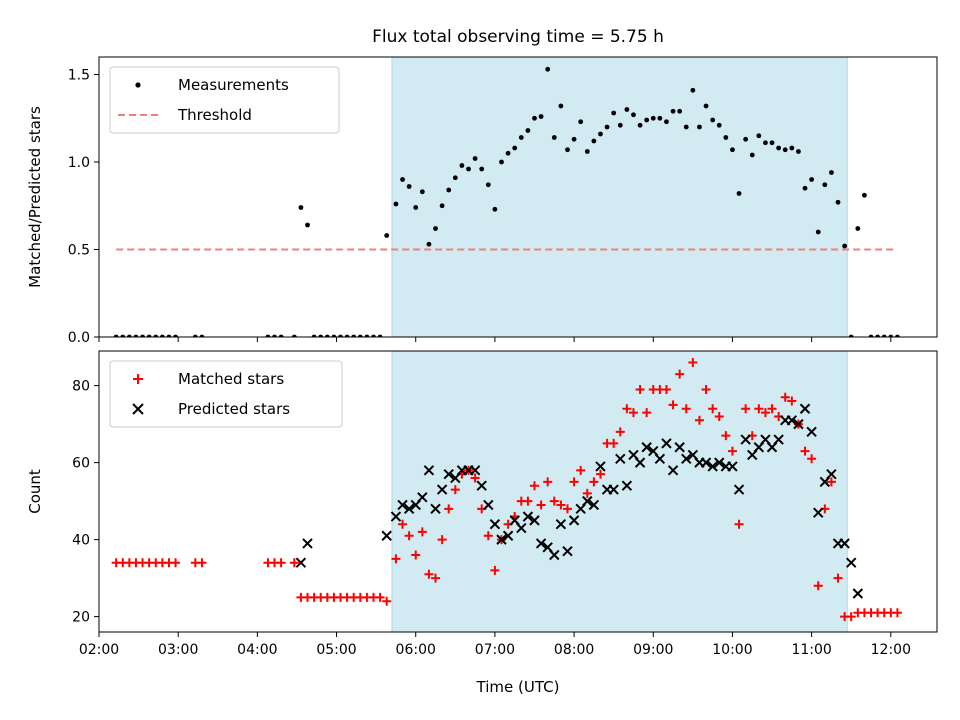 Image resolution: width=960 pixels, height=720 pixels. What do you see at coordinates (574, 650) in the screenshot?
I see `bottom-x-tick-label: 08:00` at bounding box center [574, 650].